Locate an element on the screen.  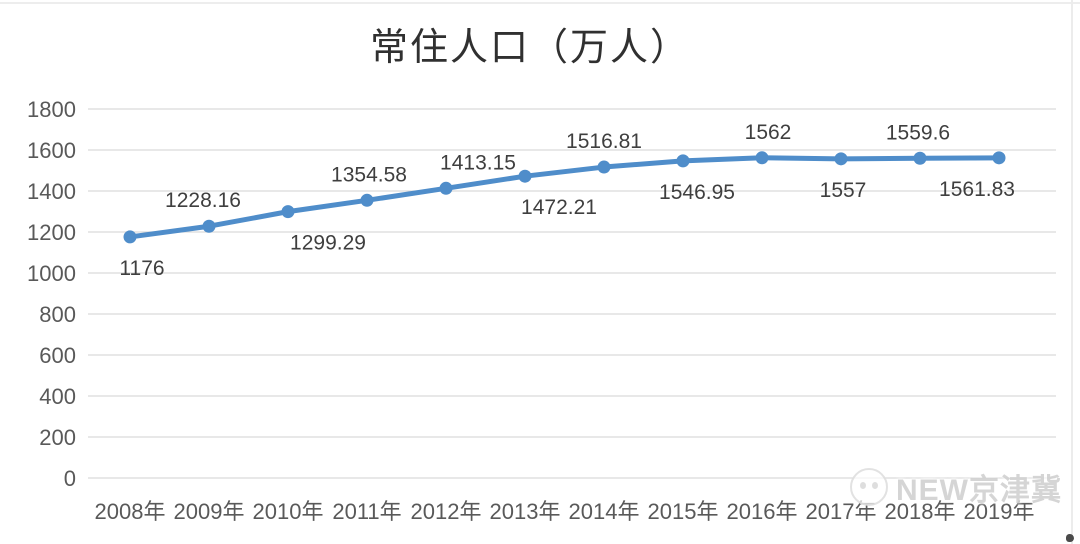
data-label: 1354.58 is located at coordinates (369, 174).